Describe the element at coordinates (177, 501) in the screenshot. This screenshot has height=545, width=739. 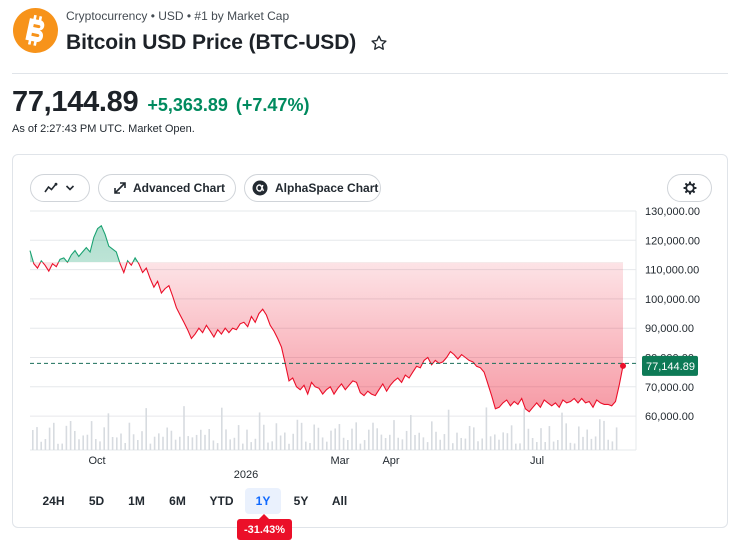
I see `range-button-6m: 6M` at that location.